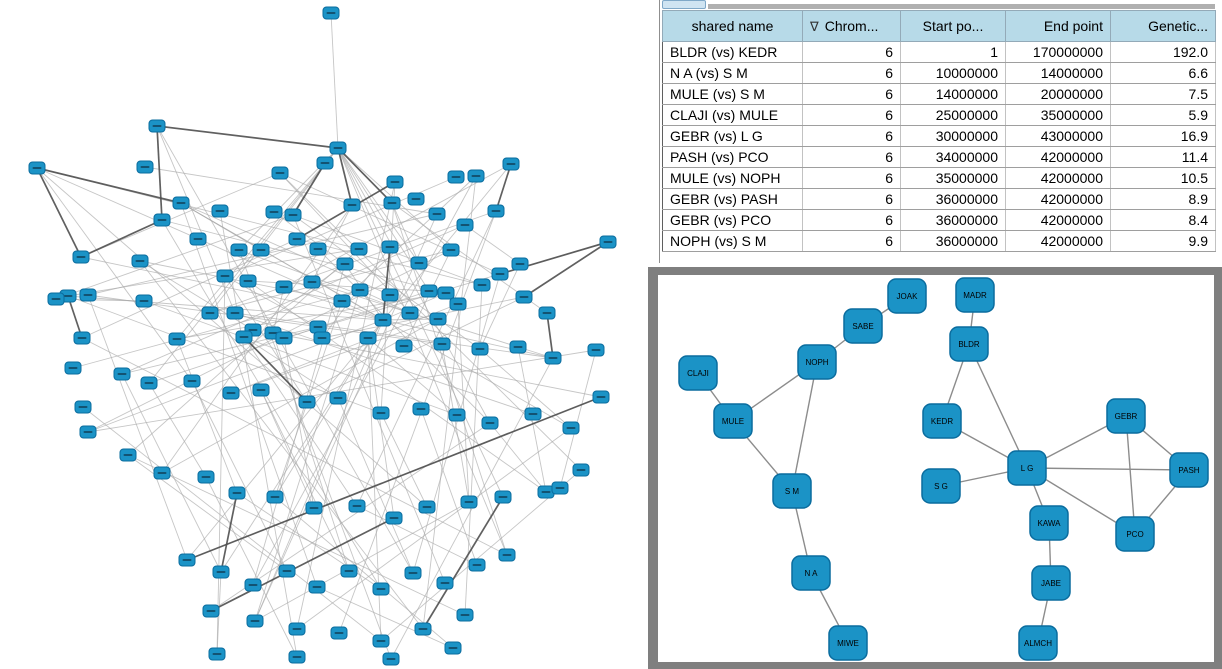 This screenshot has width=1222, height=669. What do you see at coordinates (1058, 136) in the screenshot?
I see `cell: 43000000` at bounding box center [1058, 136].